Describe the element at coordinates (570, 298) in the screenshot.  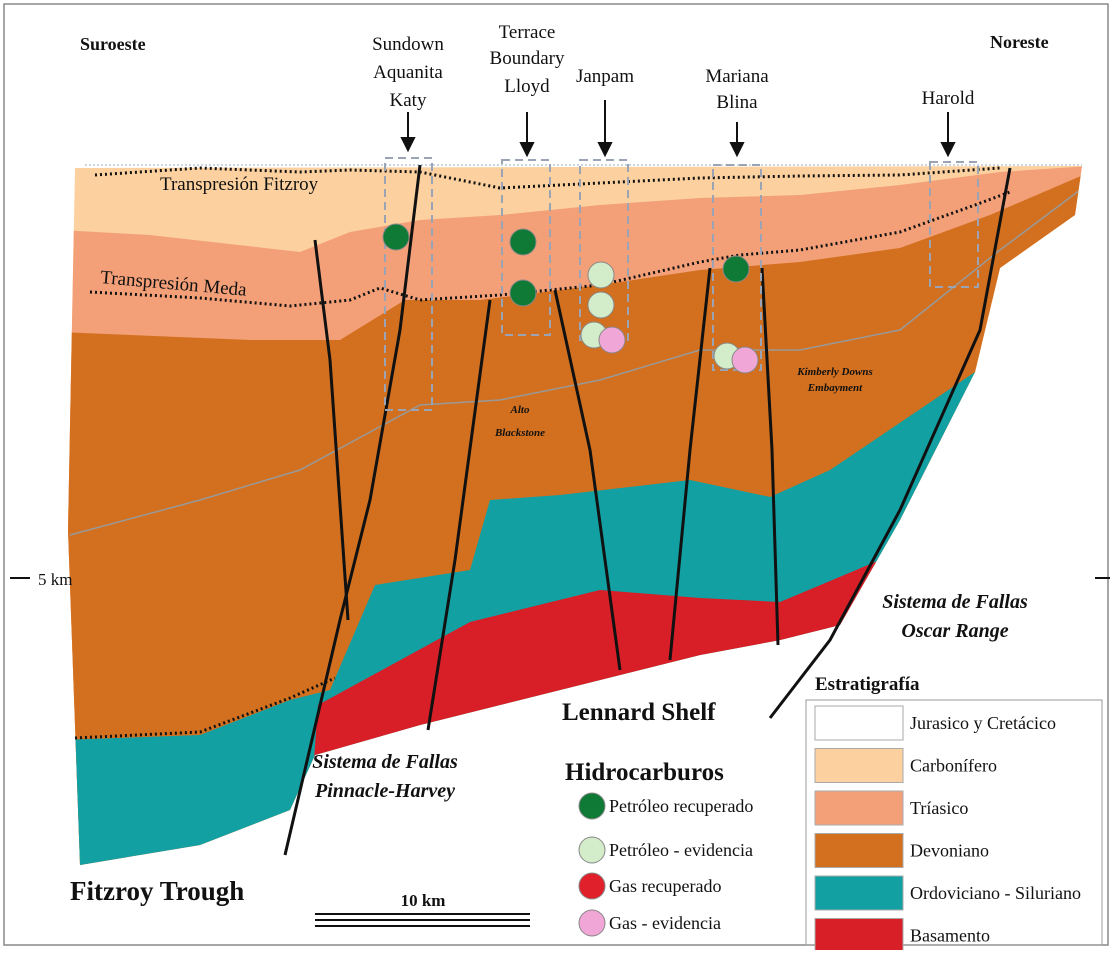
I see `field-markers` at that location.